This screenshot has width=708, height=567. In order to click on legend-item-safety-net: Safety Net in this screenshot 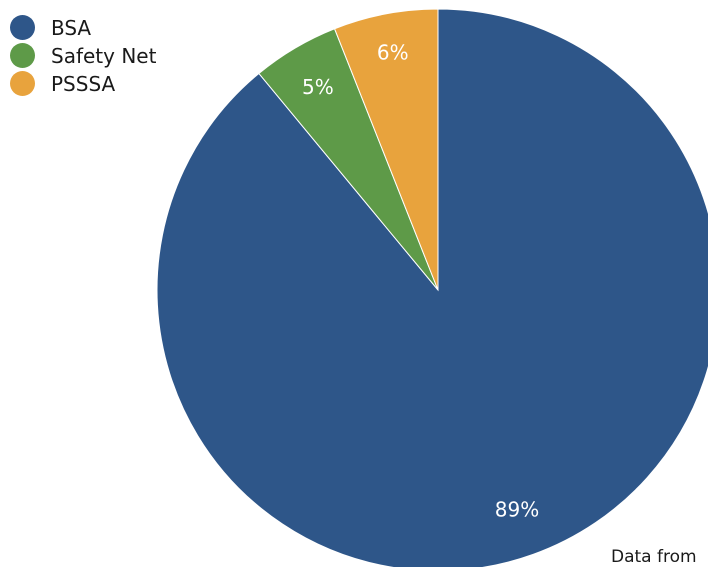, I will do `click(83, 55)`.